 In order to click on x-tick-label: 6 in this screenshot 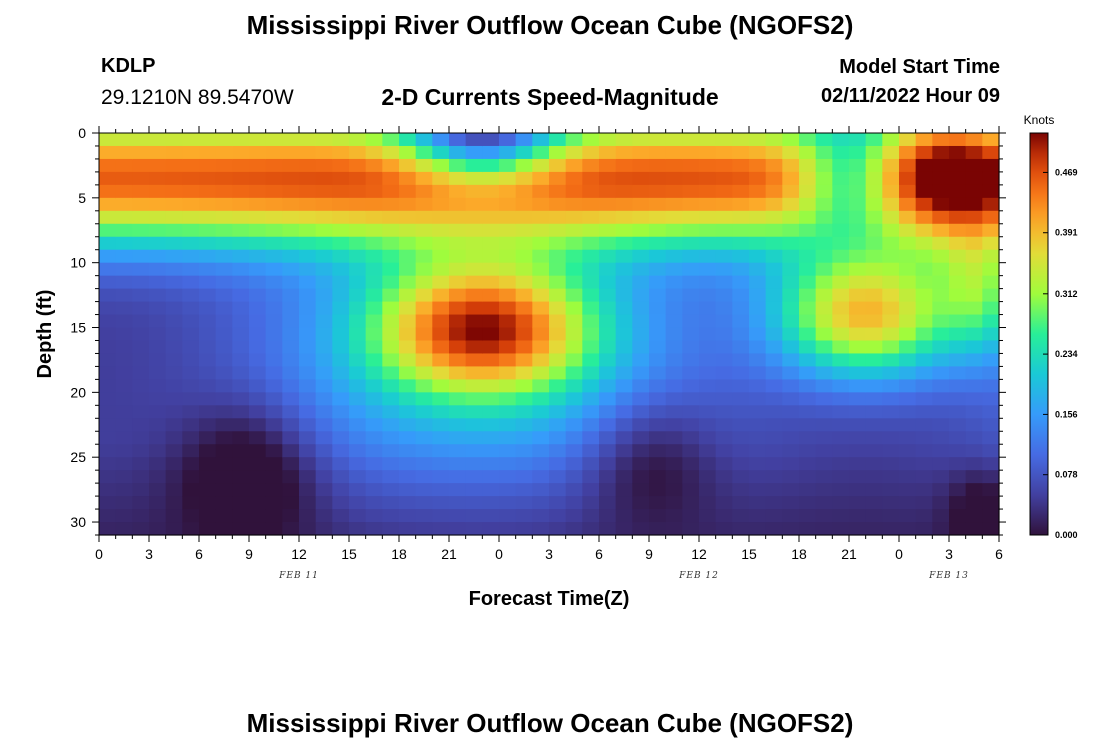, I will do `click(999, 554)`.